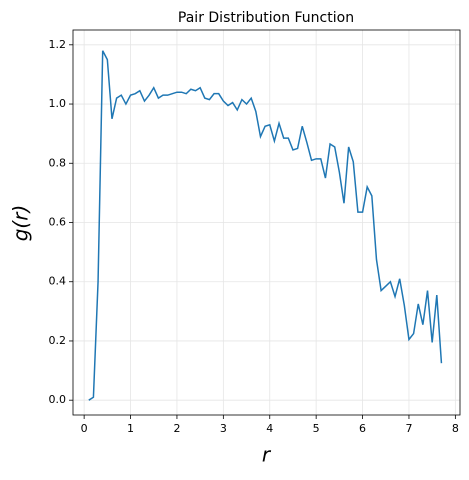 The image size is (469, 480). What do you see at coordinates (269, 428) in the screenshot?
I see `x-tick-label: 4` at bounding box center [269, 428].